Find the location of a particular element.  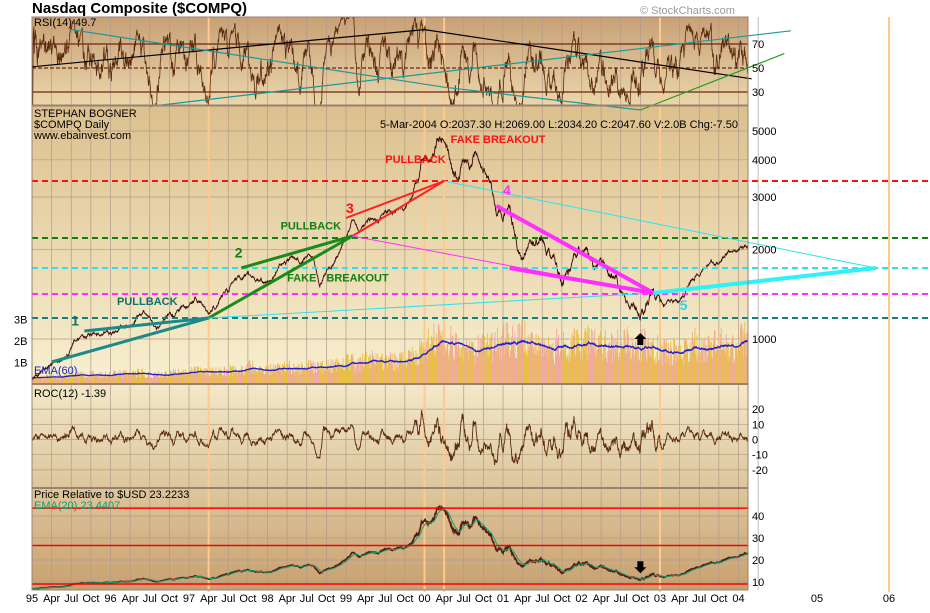

relative-panel is located at coordinates (390, 539).